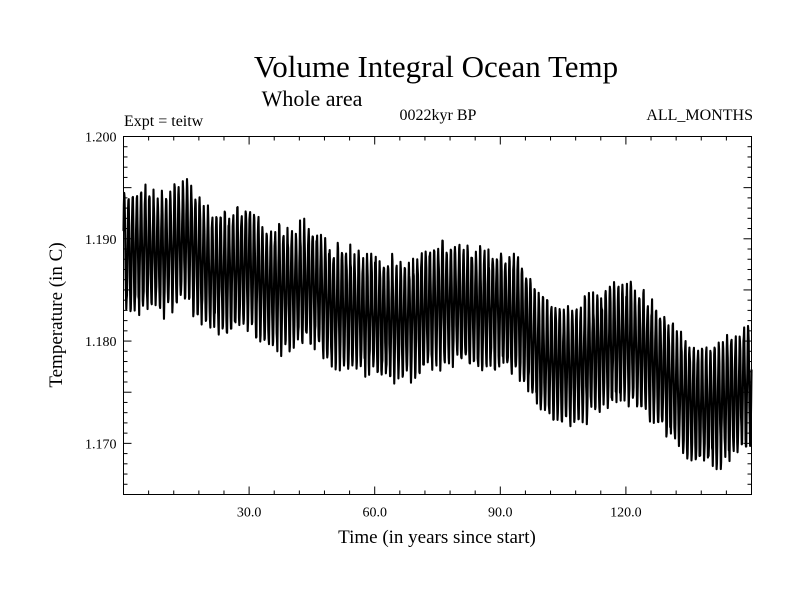 The image size is (800, 600). What do you see at coordinates (500, 513) in the screenshot?
I see `x-tick-label: 90.0` at bounding box center [500, 513].